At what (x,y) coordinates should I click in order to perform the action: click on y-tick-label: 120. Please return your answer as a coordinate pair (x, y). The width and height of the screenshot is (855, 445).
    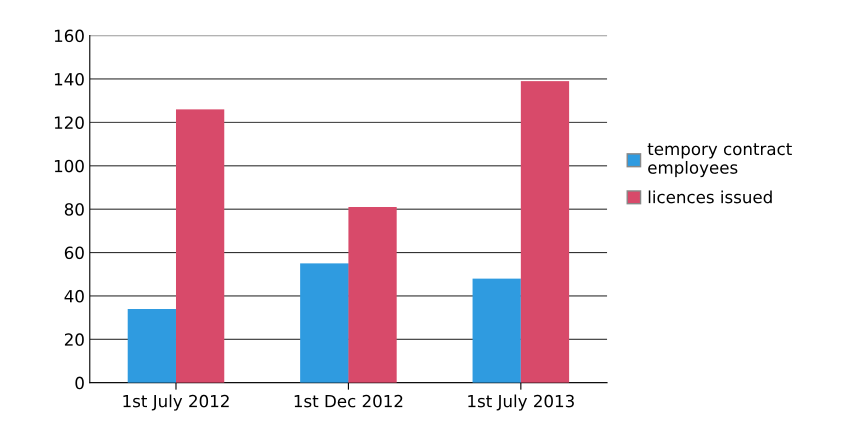
    Looking at the image, I should click on (69, 122).